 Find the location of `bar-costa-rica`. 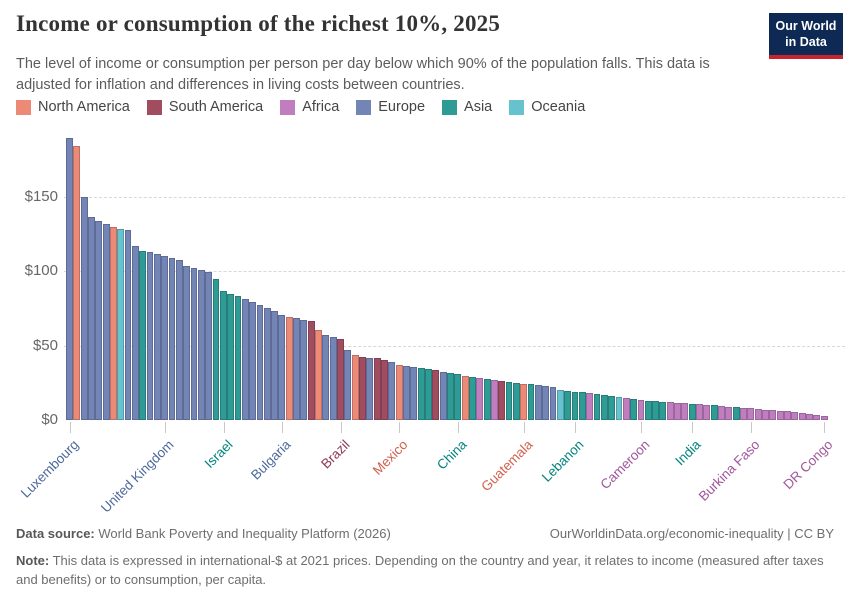

bar-costa-rica is located at coordinates (318, 375).